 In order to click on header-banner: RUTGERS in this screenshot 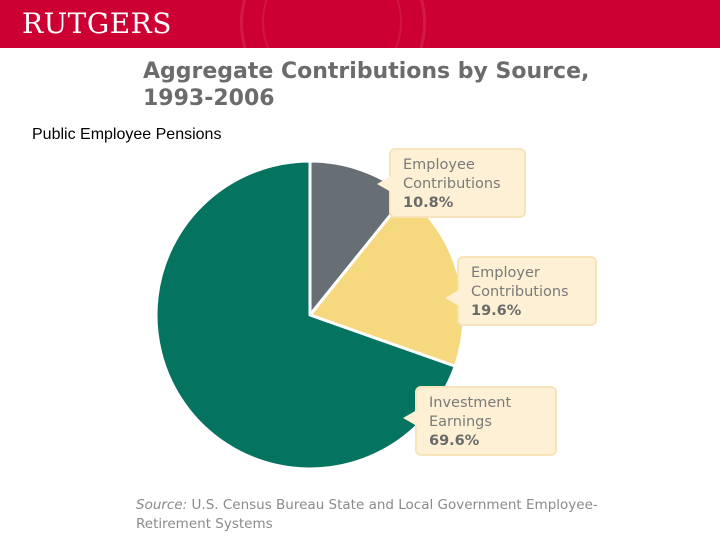, I will do `click(360, 24)`.